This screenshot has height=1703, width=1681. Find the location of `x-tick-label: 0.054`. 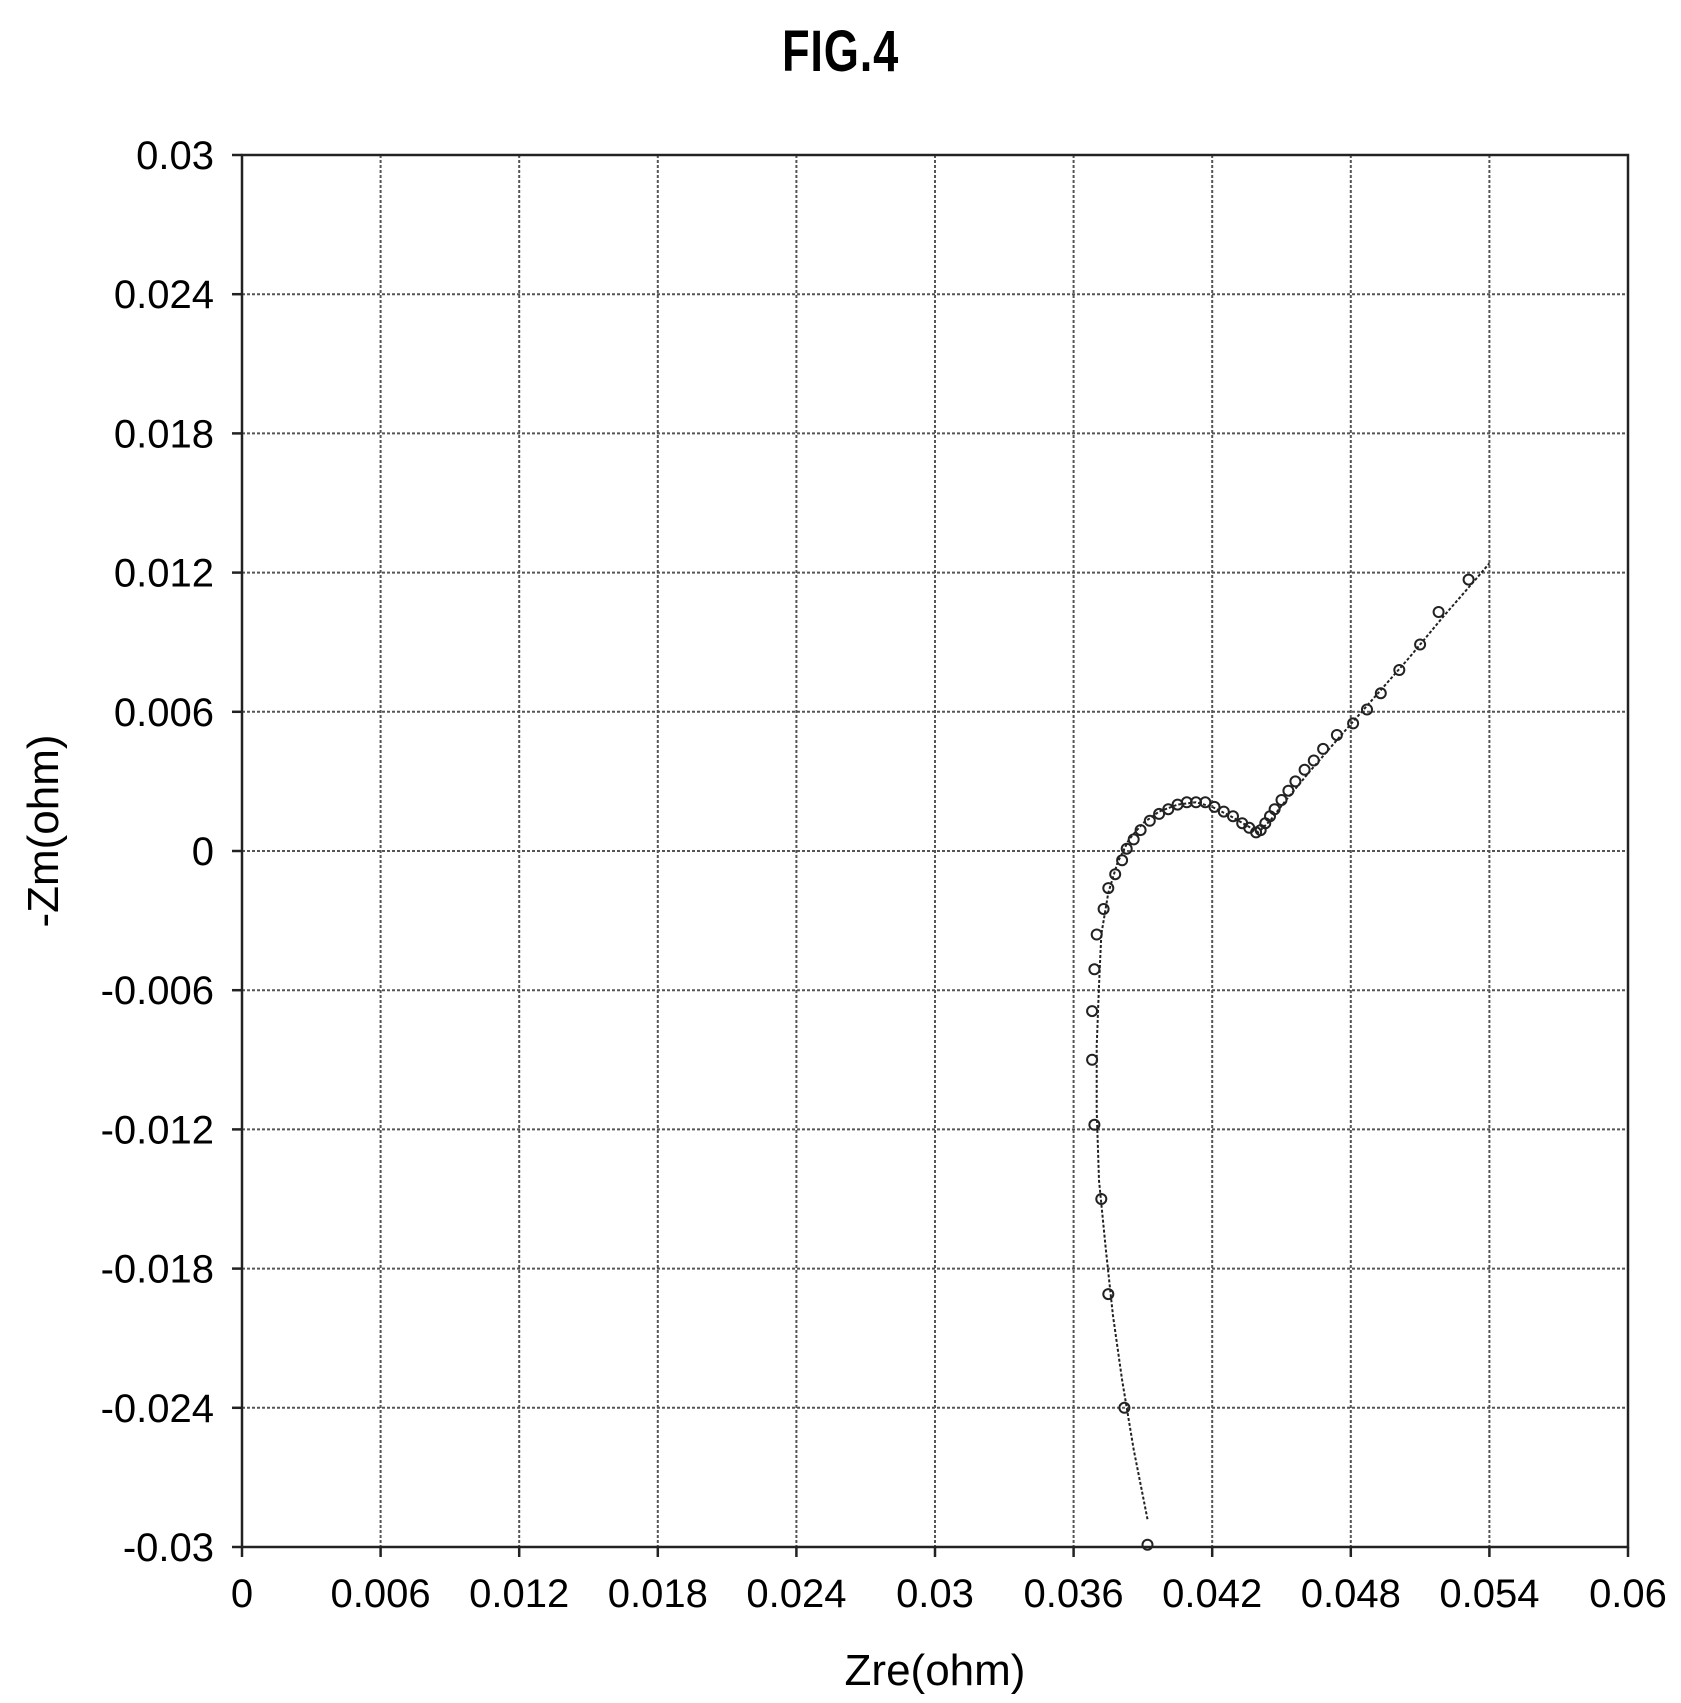

x-tick-label: 0.054 is located at coordinates (1489, 1594).